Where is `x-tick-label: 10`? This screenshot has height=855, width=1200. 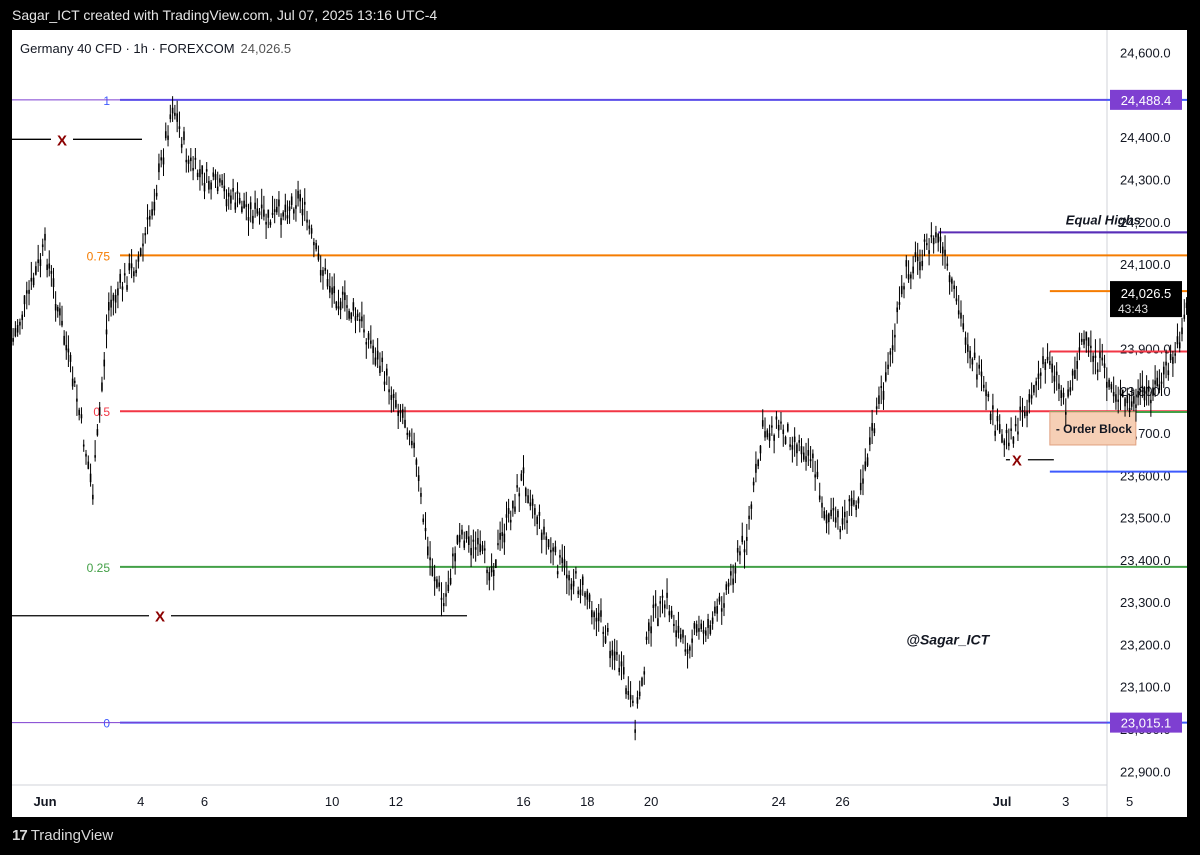 x-tick-label: 10 is located at coordinates (332, 801).